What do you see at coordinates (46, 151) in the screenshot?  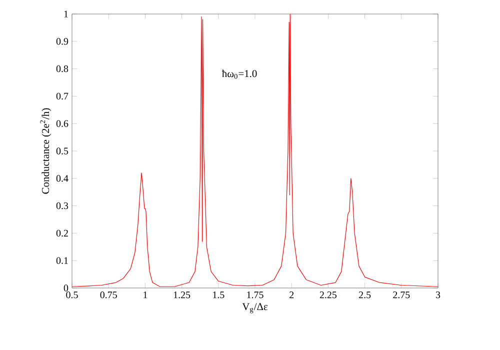 I see `y-axis-title: Conductance (2e$^{2}$/h)` at bounding box center [46, 151].